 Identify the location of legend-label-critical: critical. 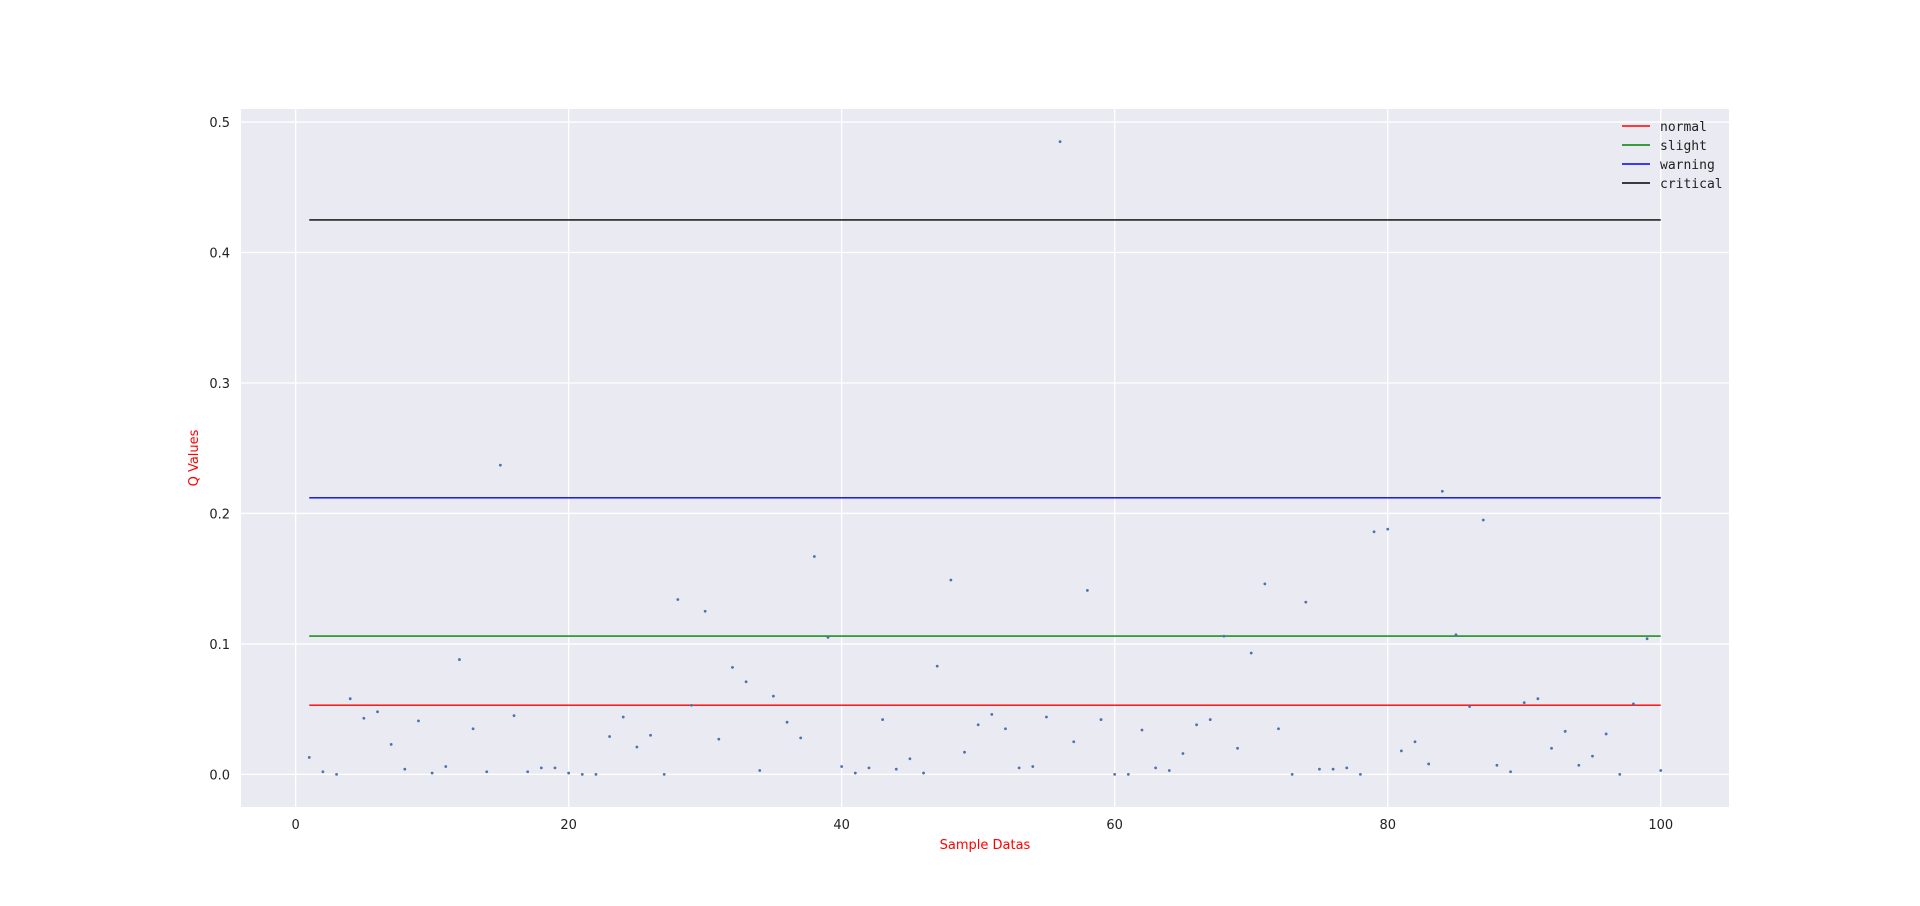
(1691, 184).